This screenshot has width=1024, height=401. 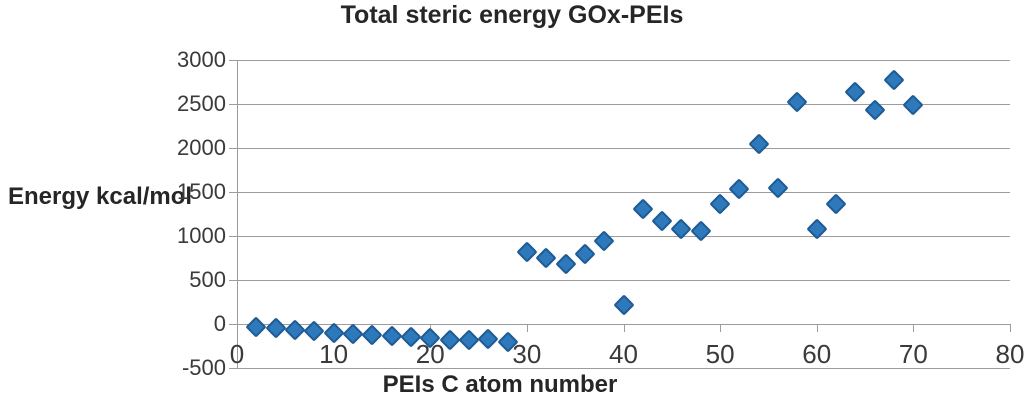 I want to click on x-tick-label: 80, so click(x=1009, y=354).